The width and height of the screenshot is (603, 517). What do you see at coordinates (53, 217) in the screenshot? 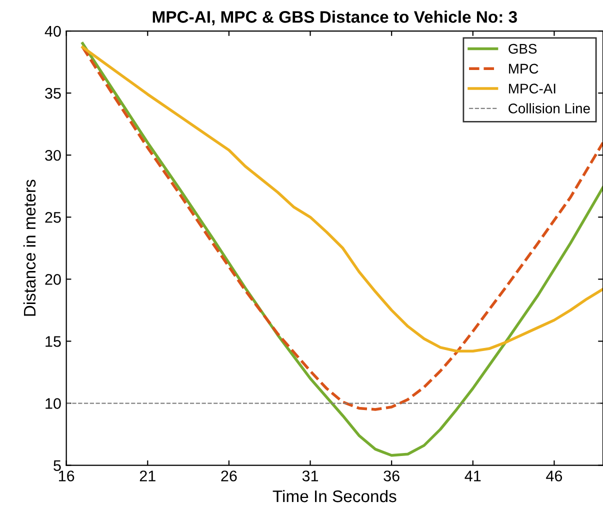
I see `y-tick-label: 25` at bounding box center [53, 217].